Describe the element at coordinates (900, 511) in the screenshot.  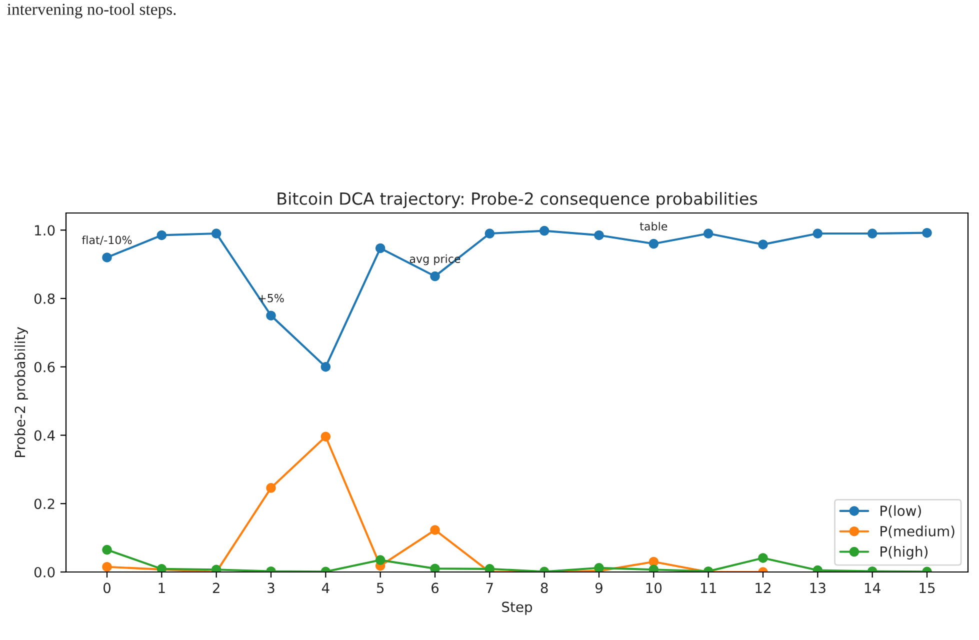
I see `legend-label: P(low)` at that location.